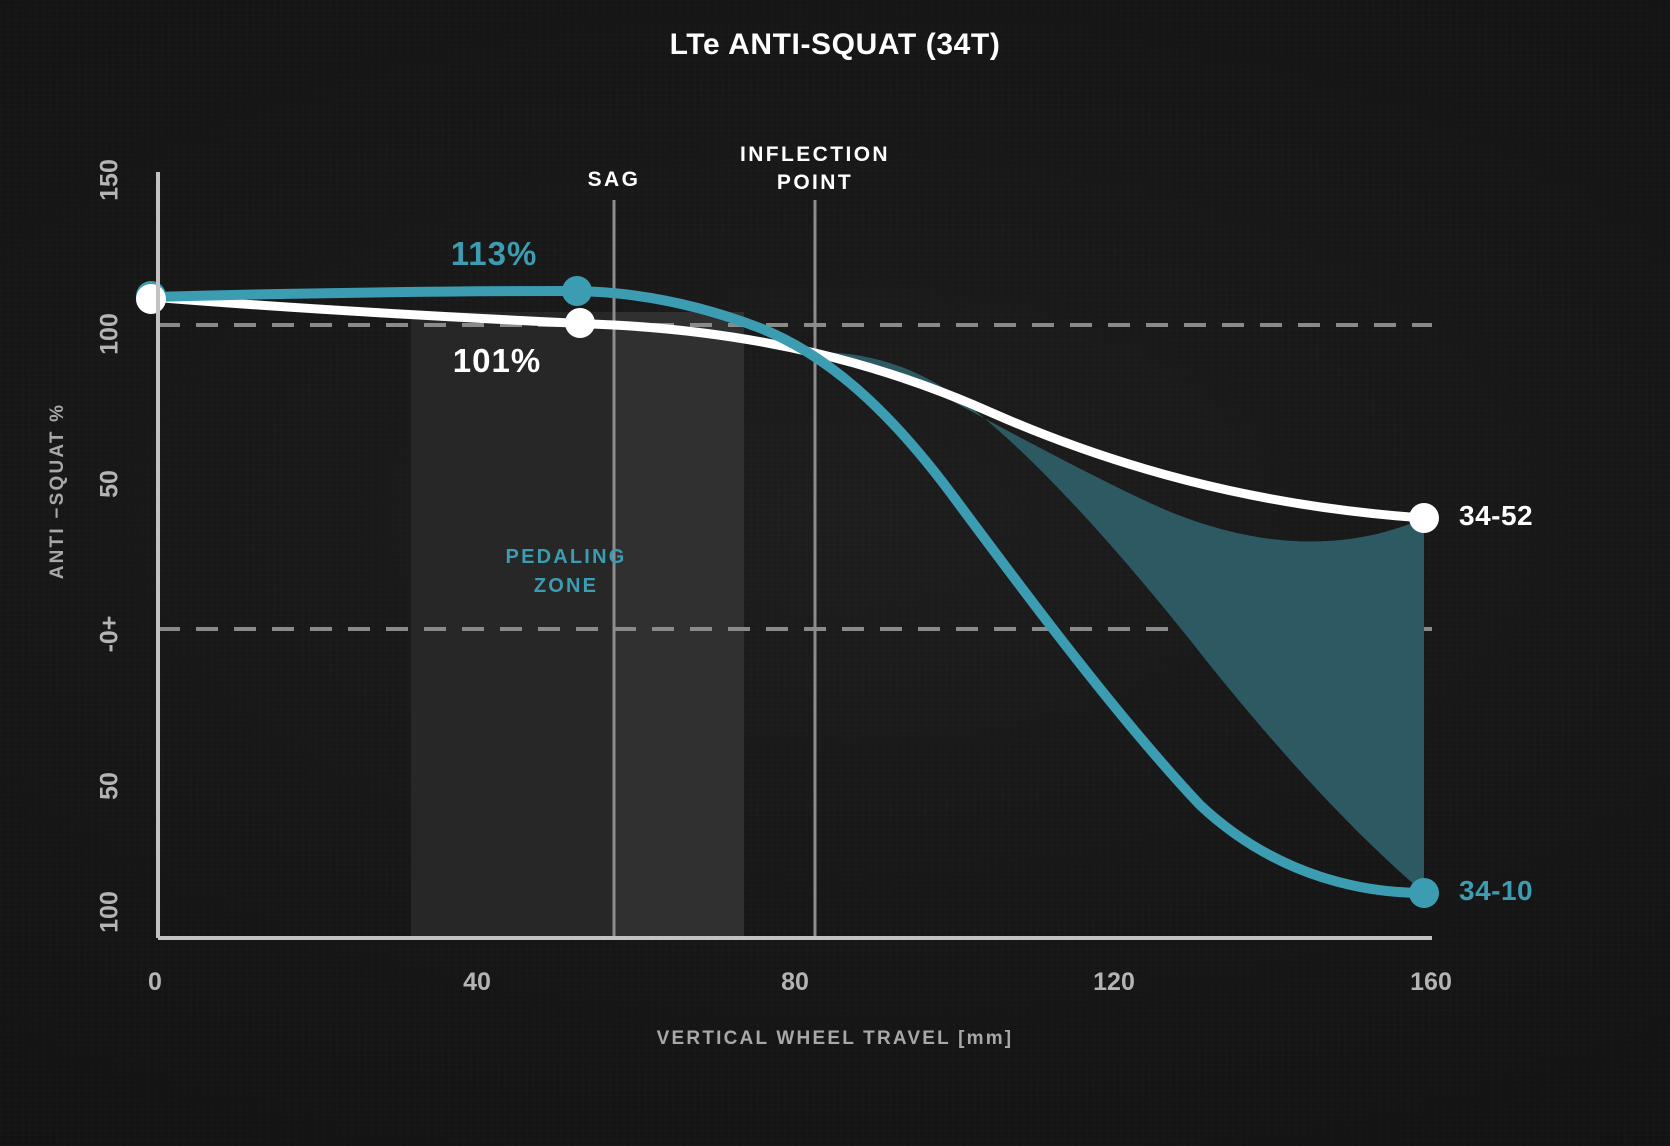  Describe the element at coordinates (494, 253) in the screenshot. I see `value-label-113-percent: 113%` at that location.